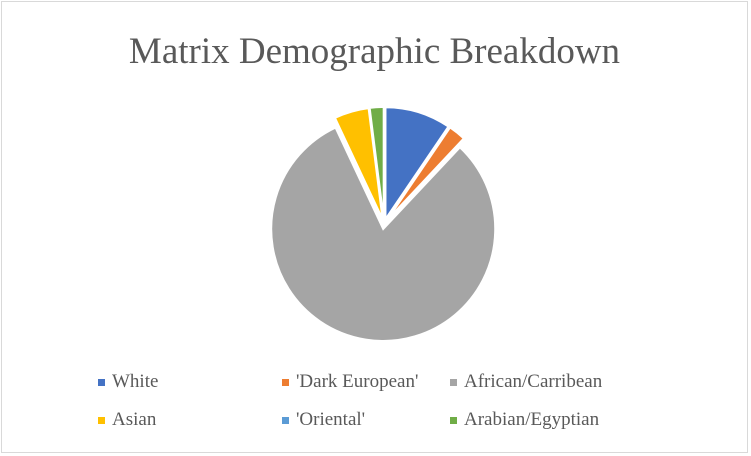 The image size is (751, 456). What do you see at coordinates (101, 382) in the screenshot?
I see `legend-swatch-white` at bounding box center [101, 382].